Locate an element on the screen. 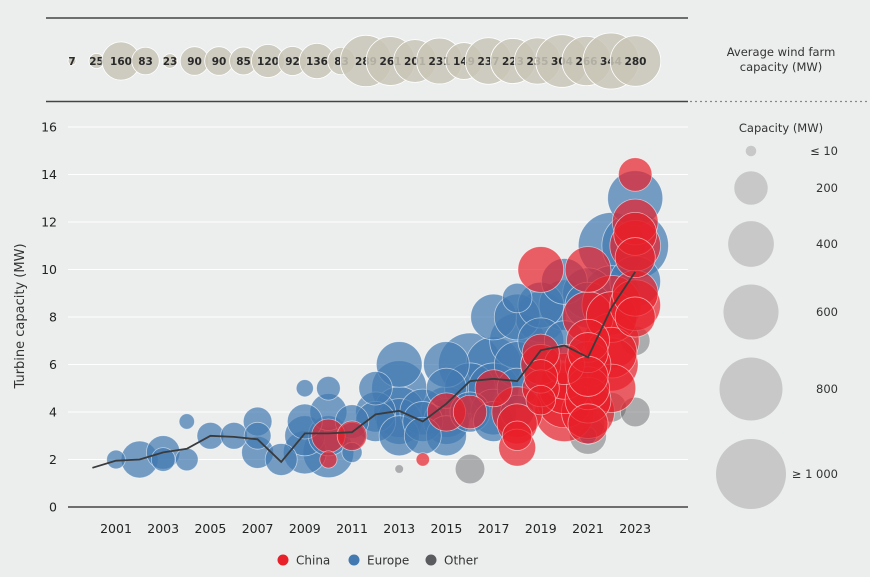 This screenshot has width=870, height=577. y-tick-label: 2 is located at coordinates (53, 459).